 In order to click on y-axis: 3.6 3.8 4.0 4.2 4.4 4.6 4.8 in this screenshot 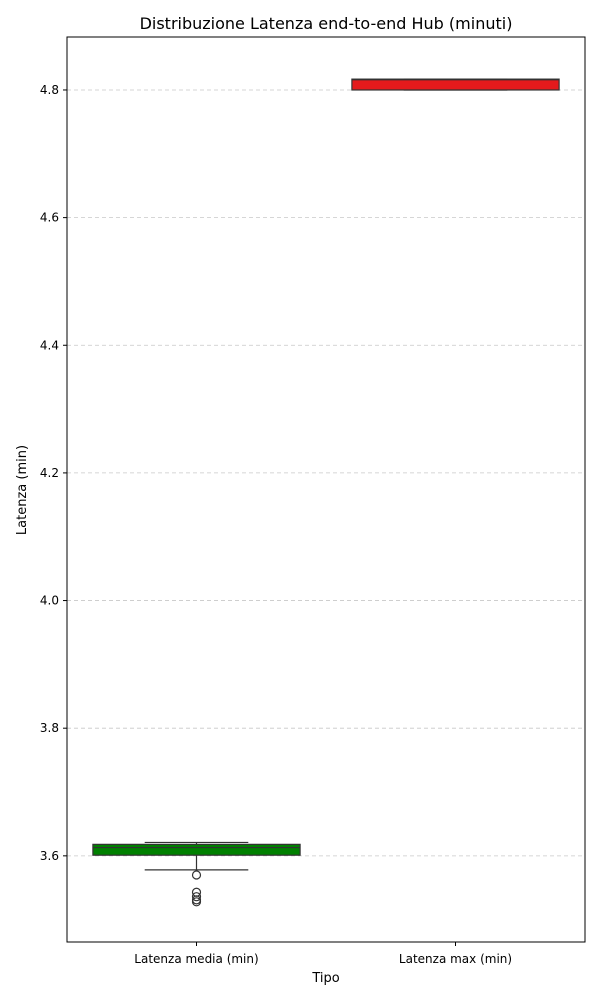, I will do `click(53, 473)`.